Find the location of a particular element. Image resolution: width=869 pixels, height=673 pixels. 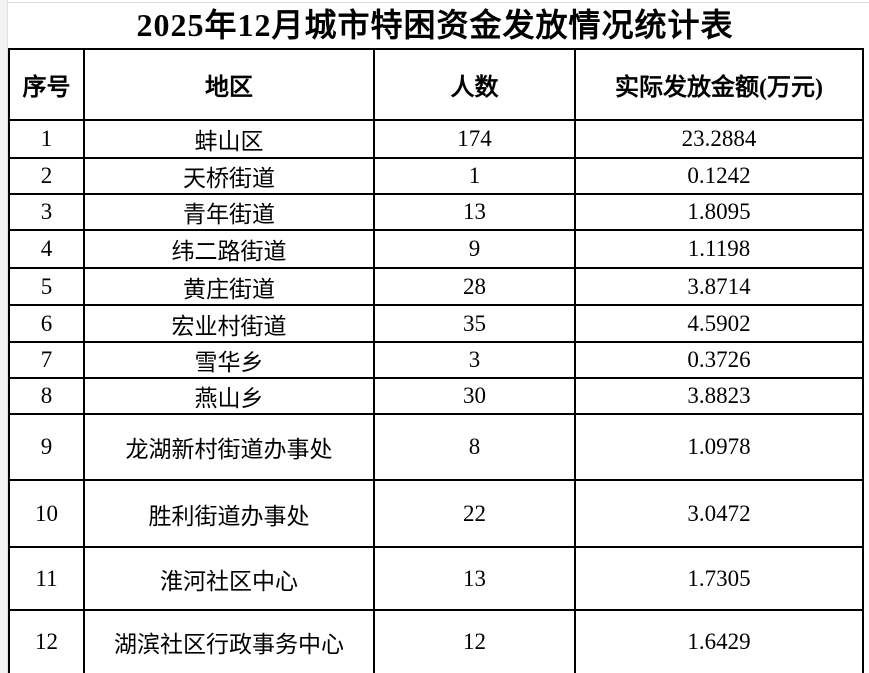

cell-amount: 4.5902 is located at coordinates (719, 323).